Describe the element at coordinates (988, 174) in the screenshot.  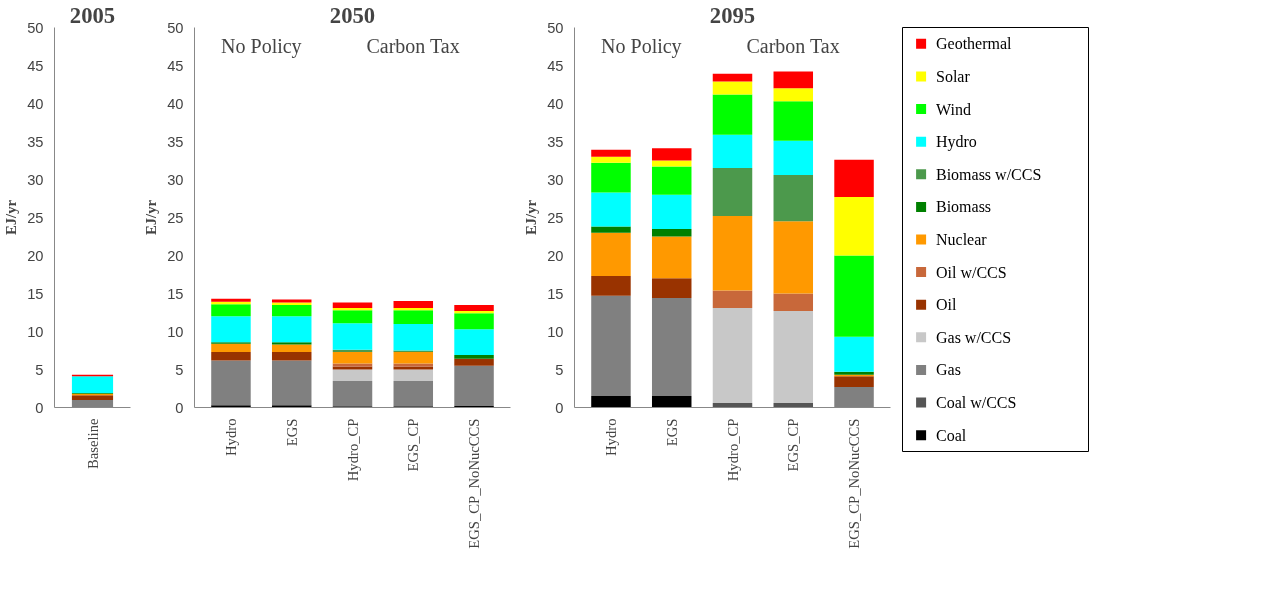
I see `legend-label: Biomass w/CCS` at that location.